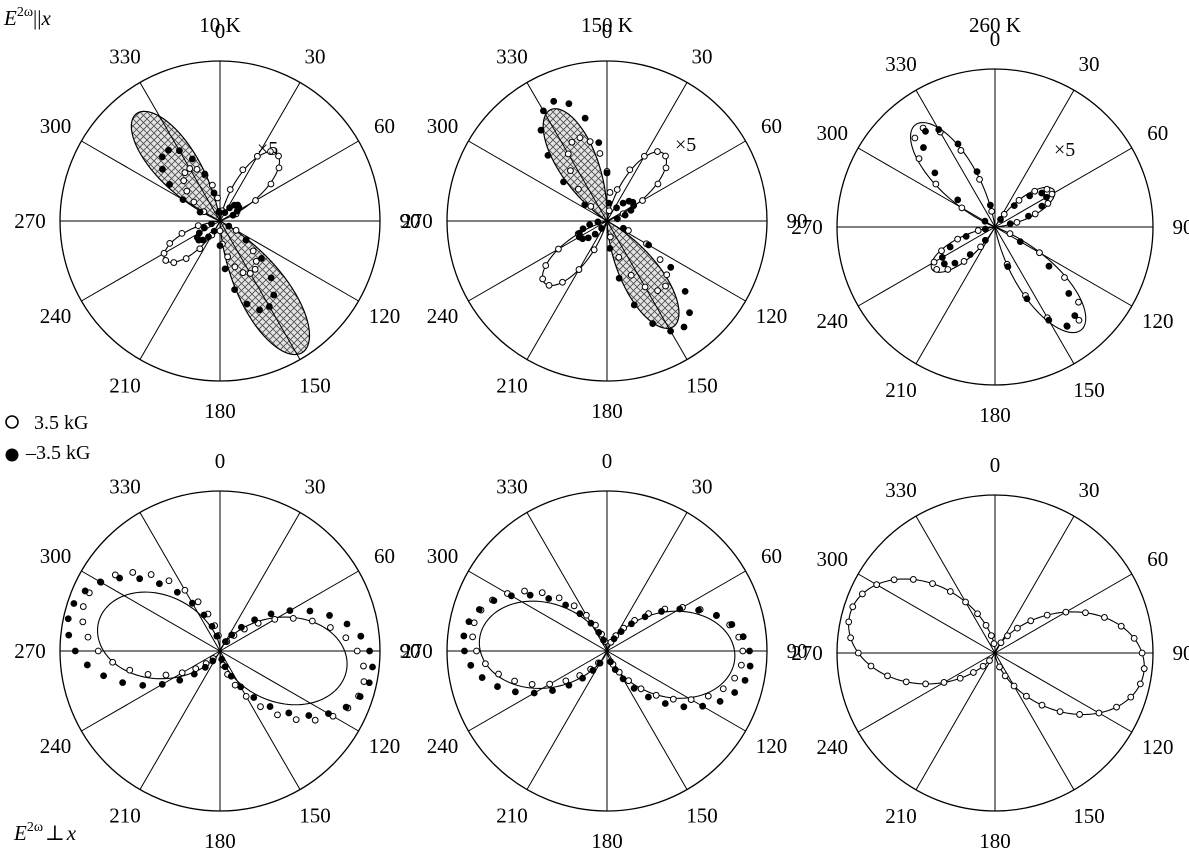  I want to click on top-row-label: E2ω||x, so click(27, 17).